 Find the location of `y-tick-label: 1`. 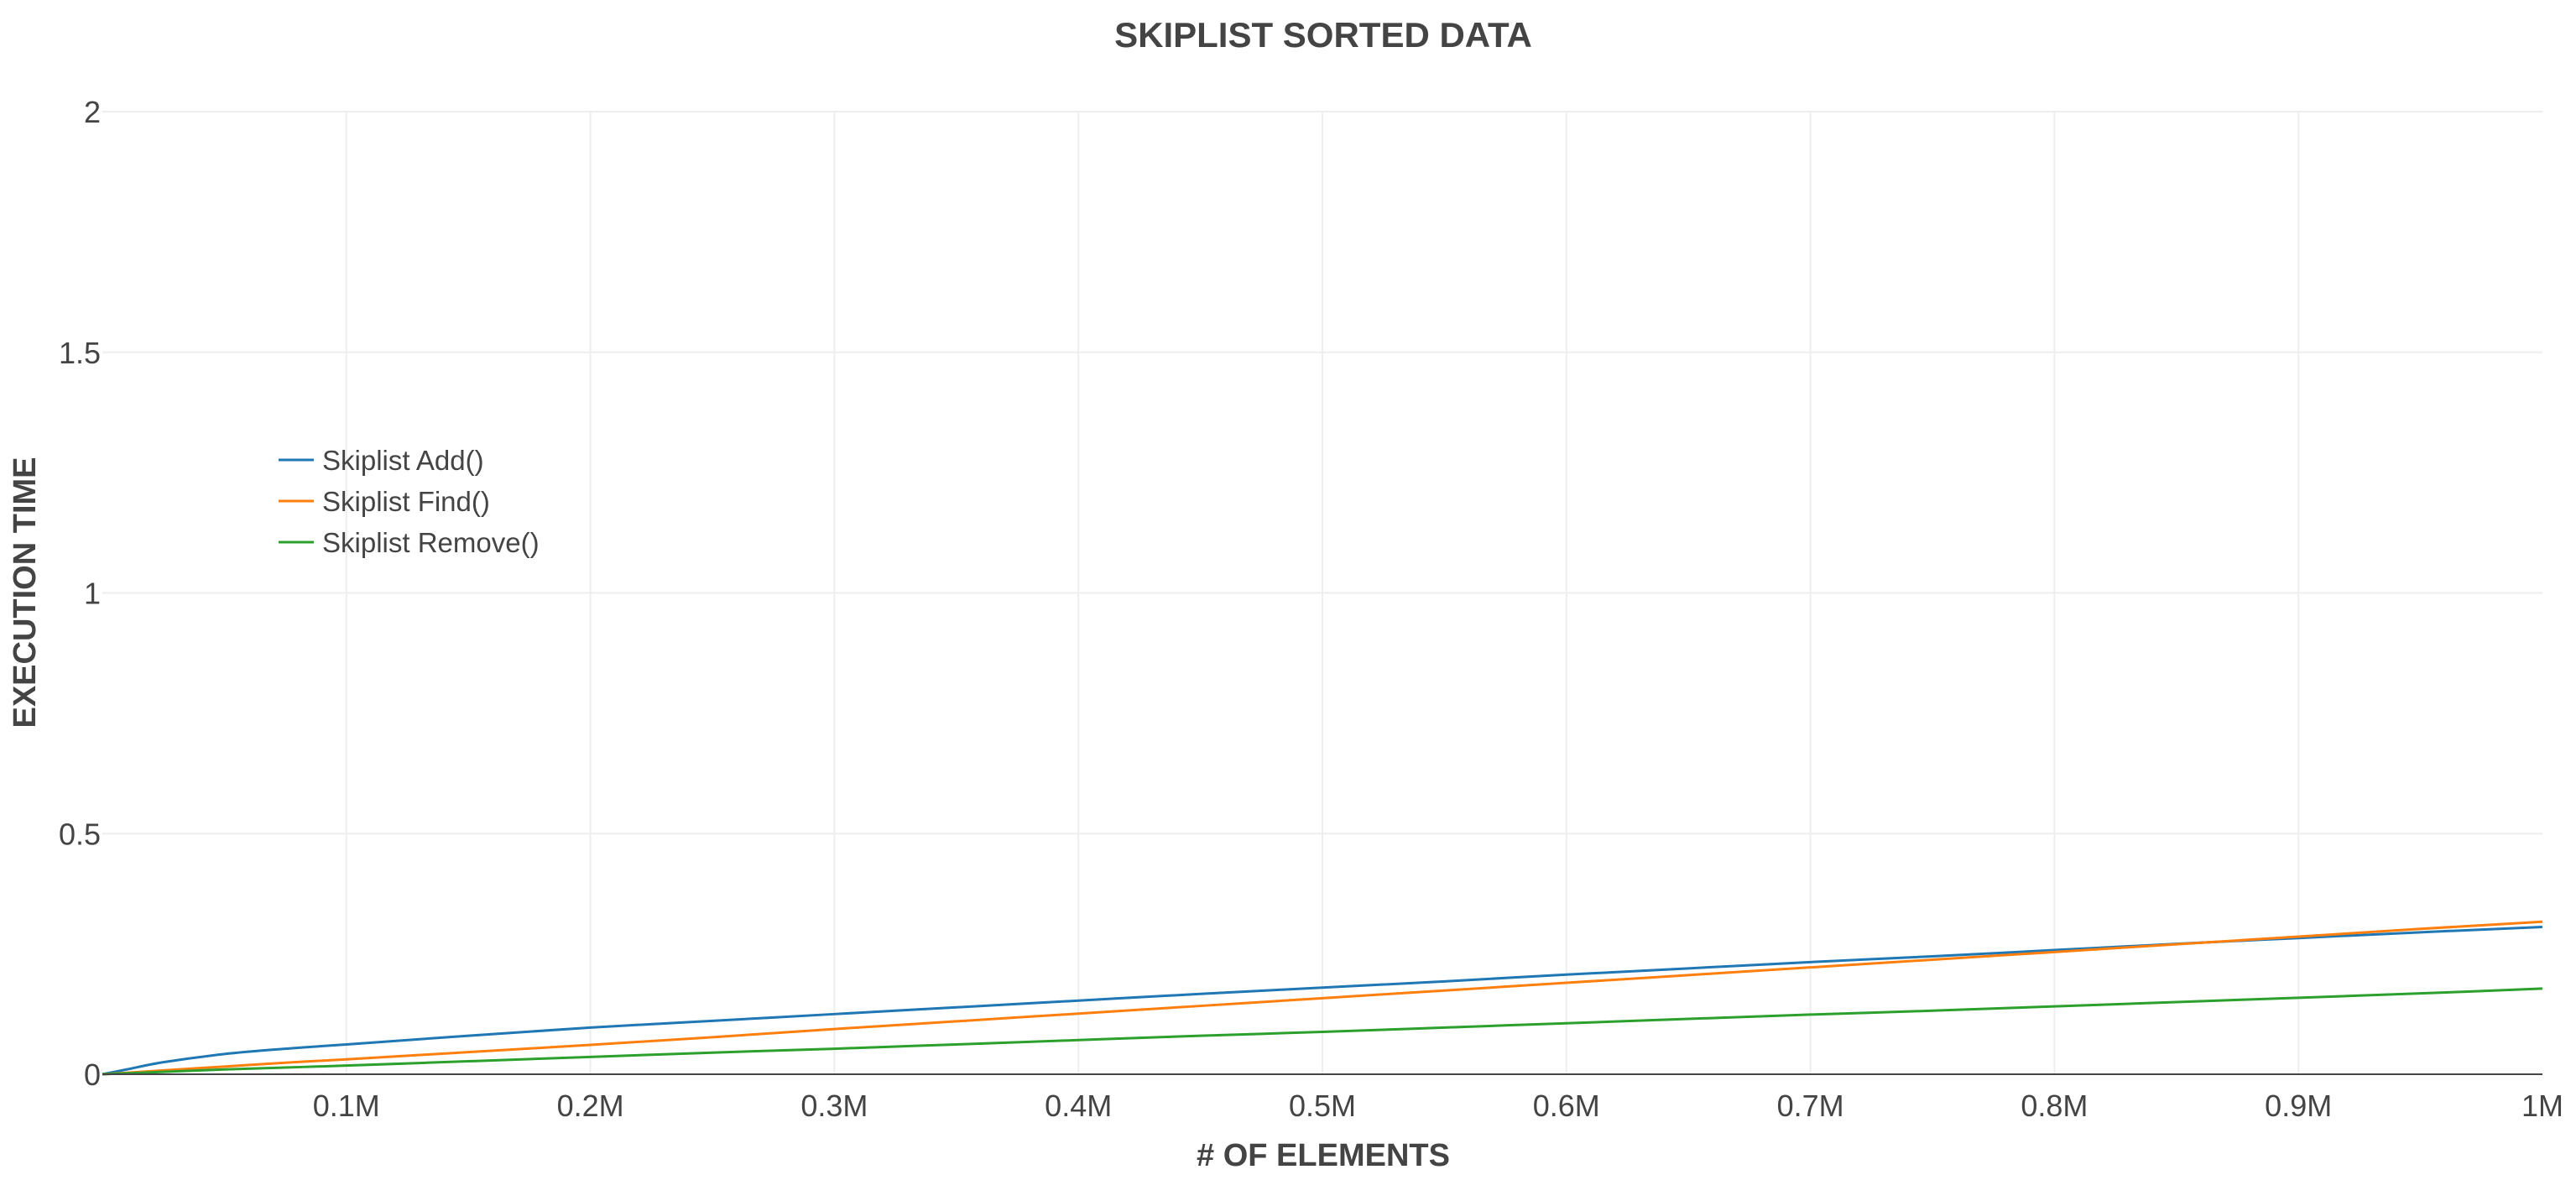

y-tick-label: 1 is located at coordinates (92, 594).